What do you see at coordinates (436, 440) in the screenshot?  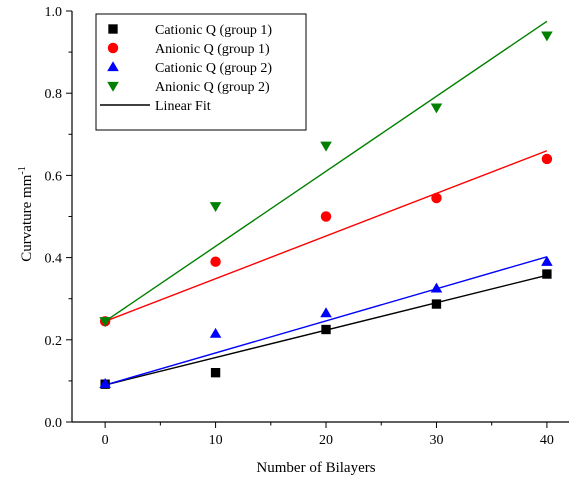 I see `x-tick-label: 30` at bounding box center [436, 440].